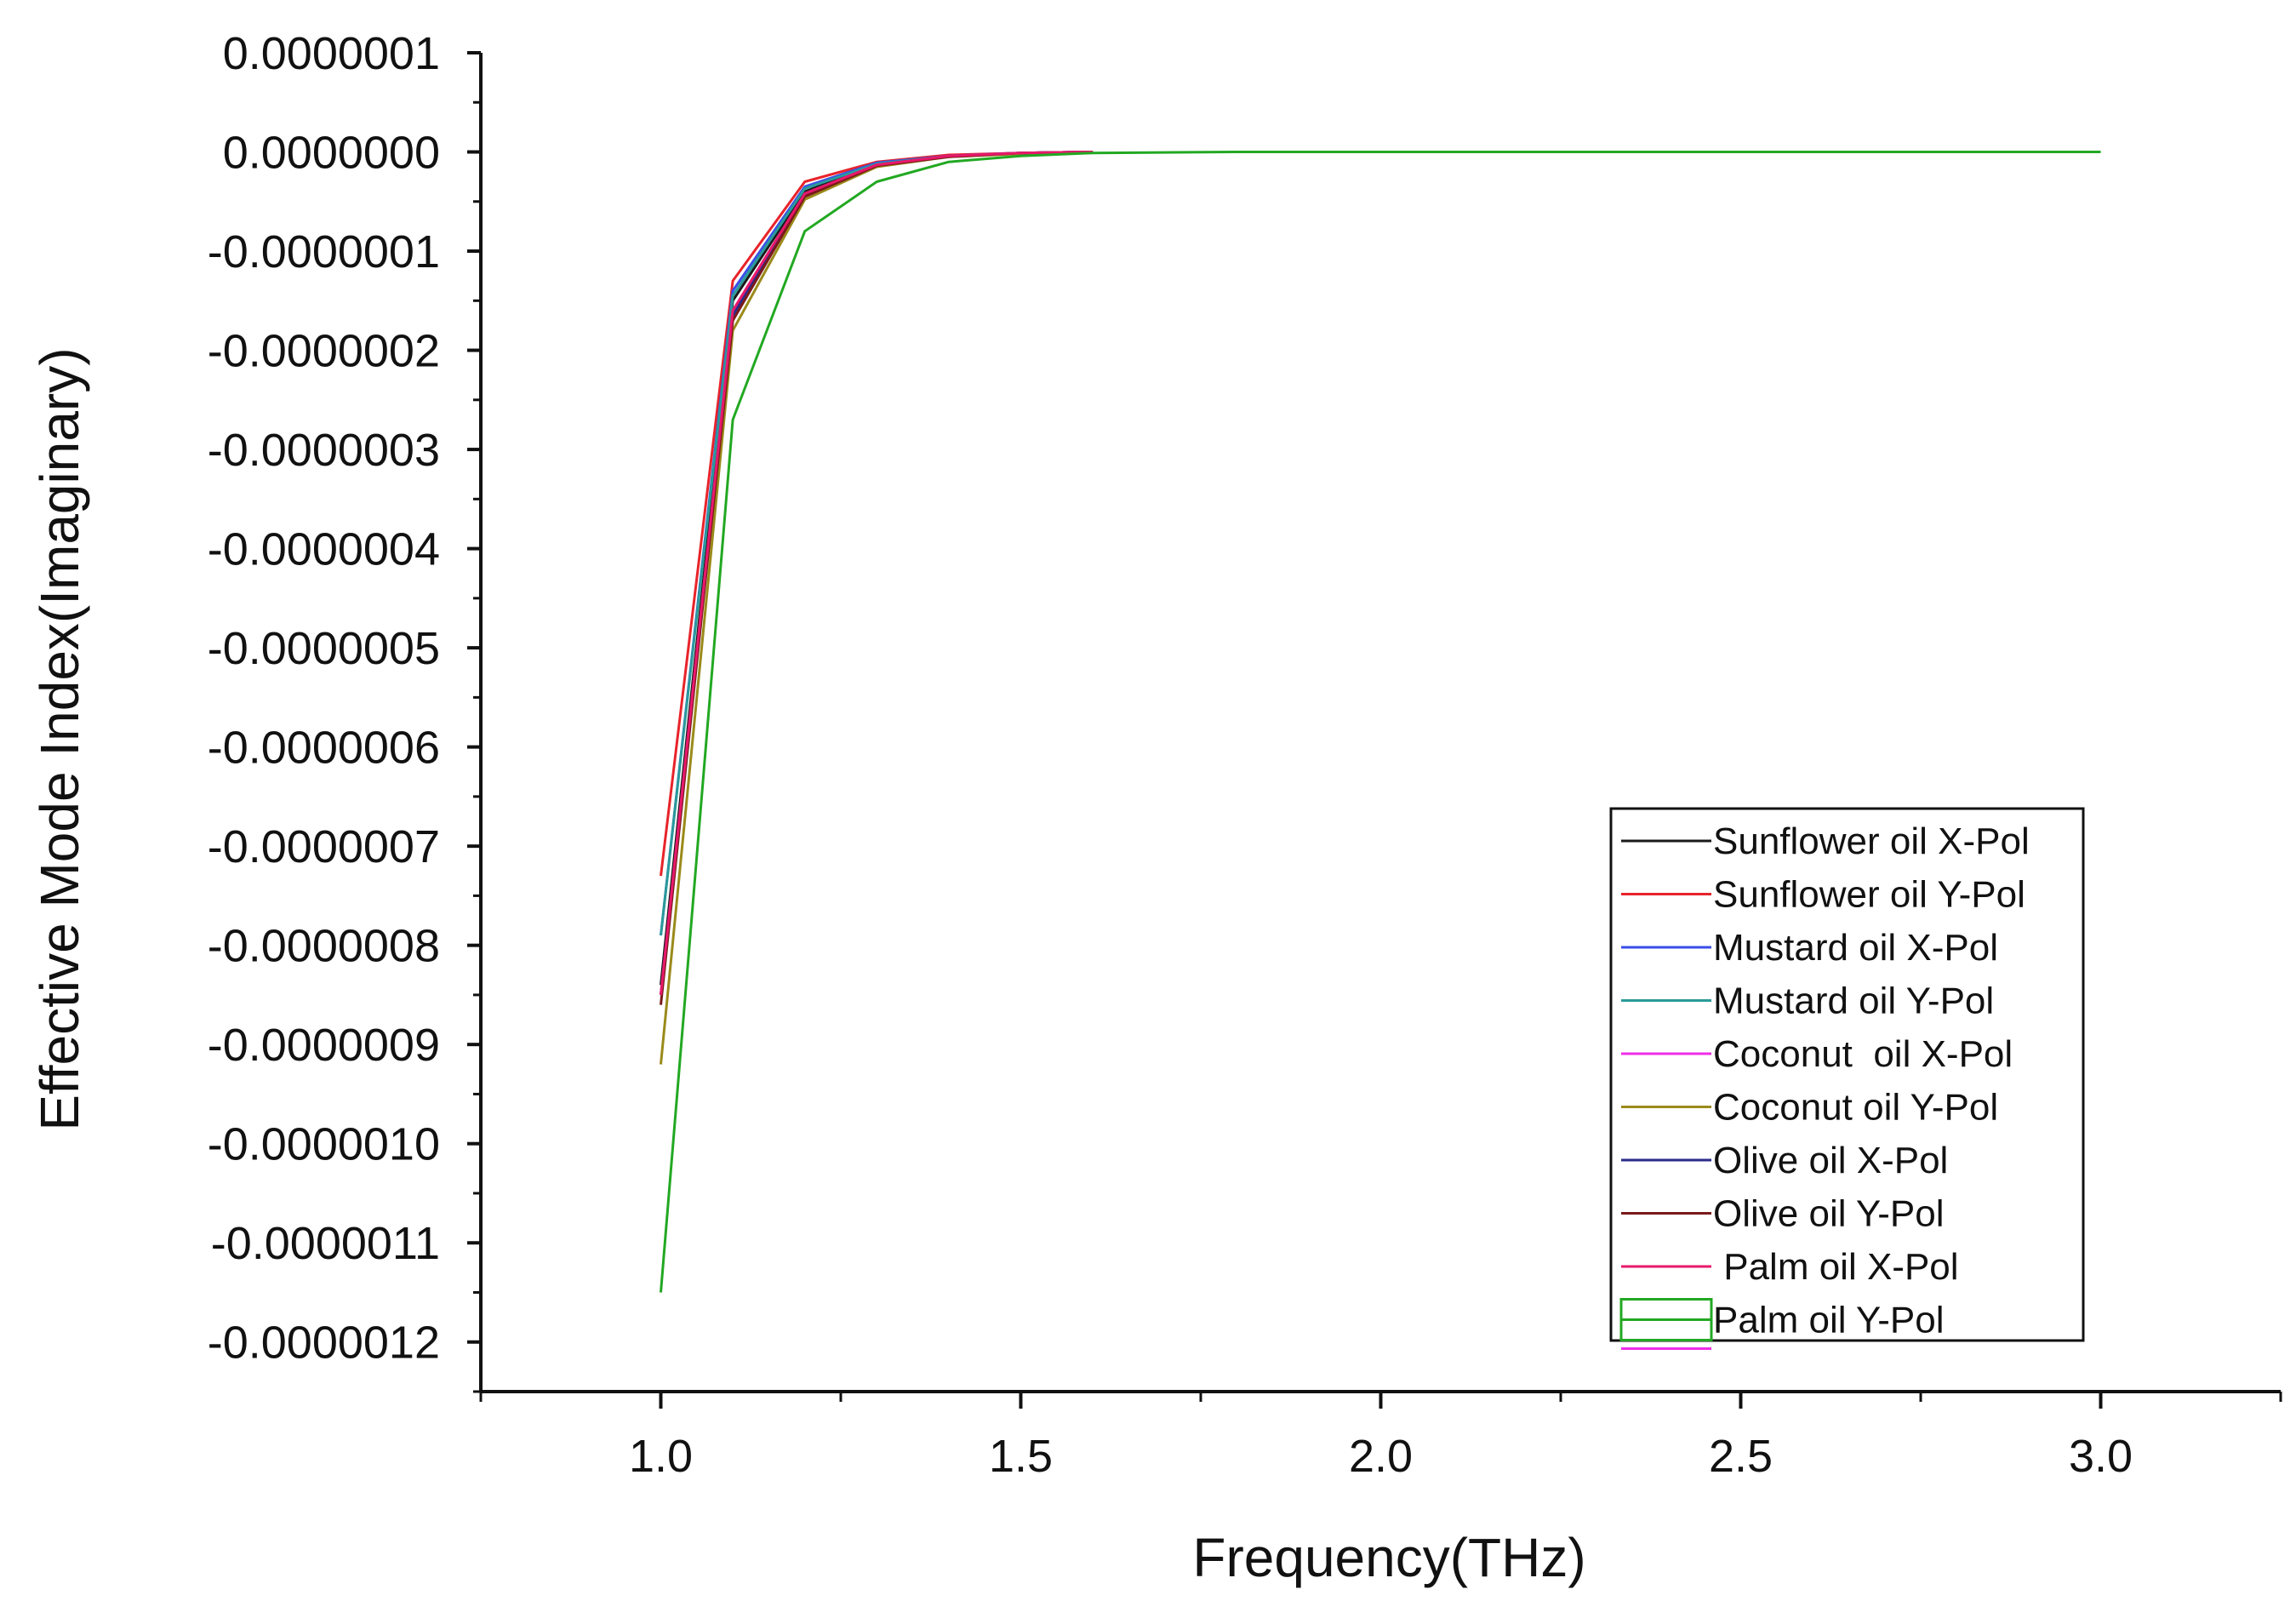 The width and height of the screenshot is (2296, 1618). I want to click on y-tick-label: -0.0000012, so click(324, 1343).